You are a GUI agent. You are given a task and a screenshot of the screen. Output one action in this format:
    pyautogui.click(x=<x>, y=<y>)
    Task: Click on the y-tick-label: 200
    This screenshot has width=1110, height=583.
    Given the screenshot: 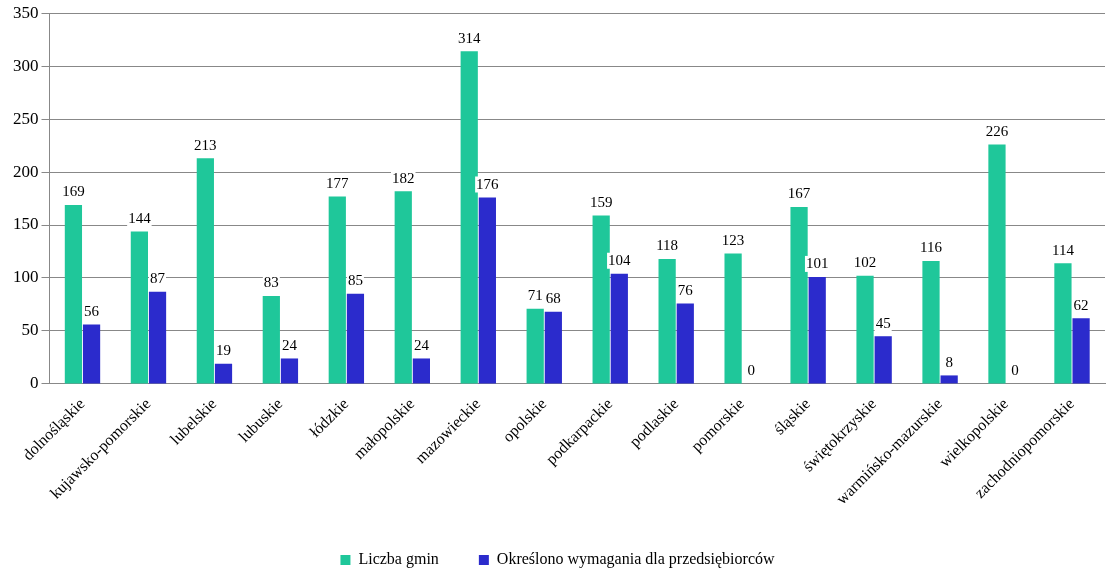 What is the action you would take?
    pyautogui.click(x=26, y=171)
    